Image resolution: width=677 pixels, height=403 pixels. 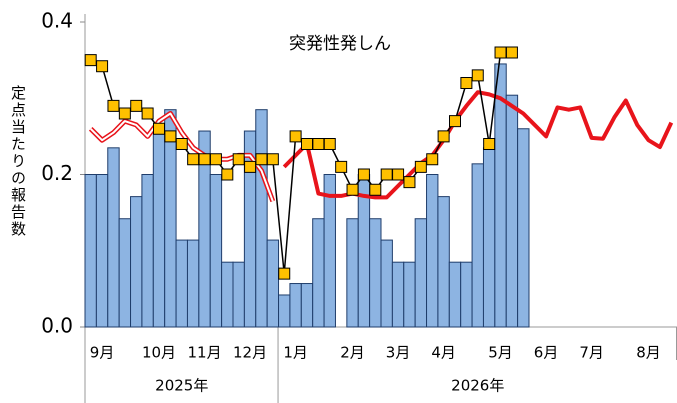 What do you see at coordinates (340, 44) in the screenshot?
I see `chart-title: 突発性発しん` at bounding box center [340, 44].